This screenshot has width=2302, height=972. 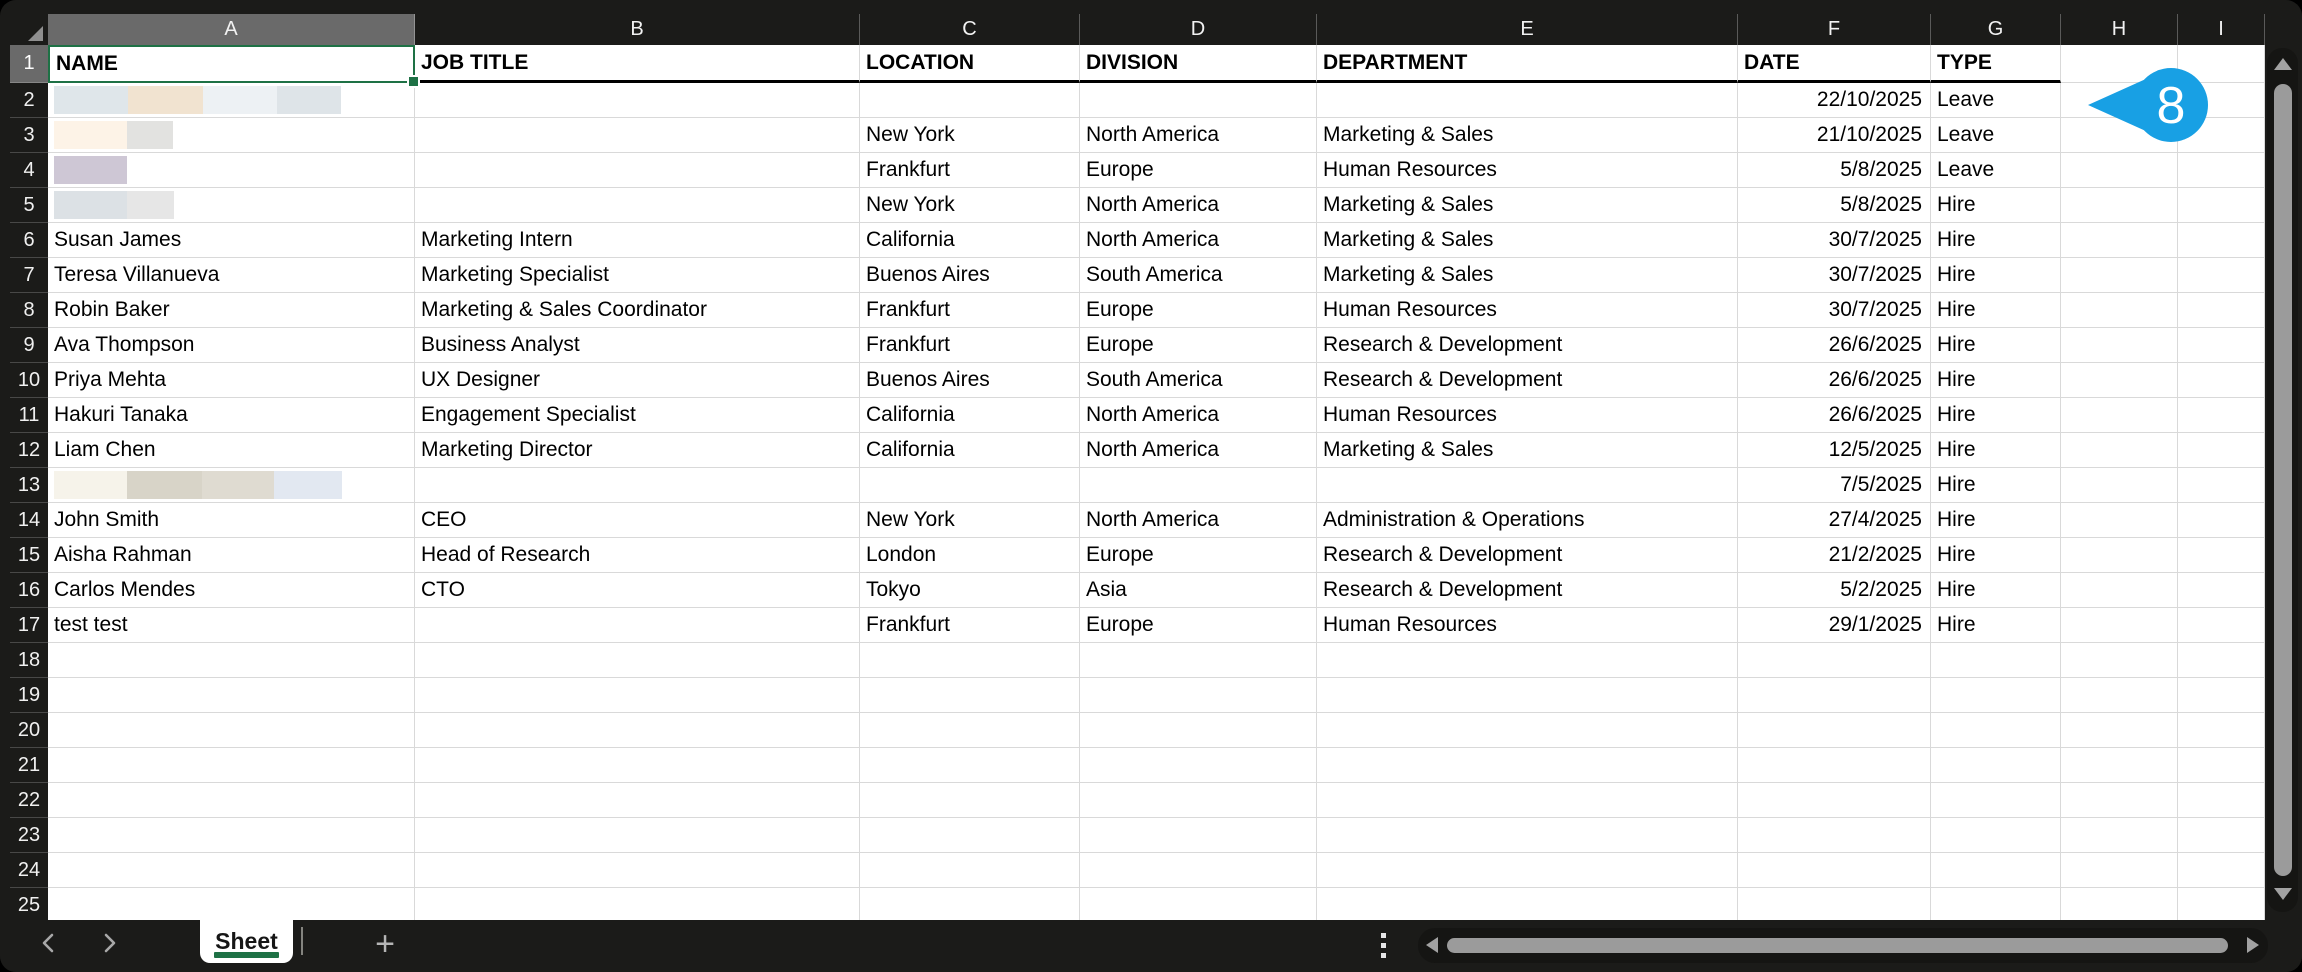 I want to click on cell-F6: 30/7/2025, so click(x=1834, y=240).